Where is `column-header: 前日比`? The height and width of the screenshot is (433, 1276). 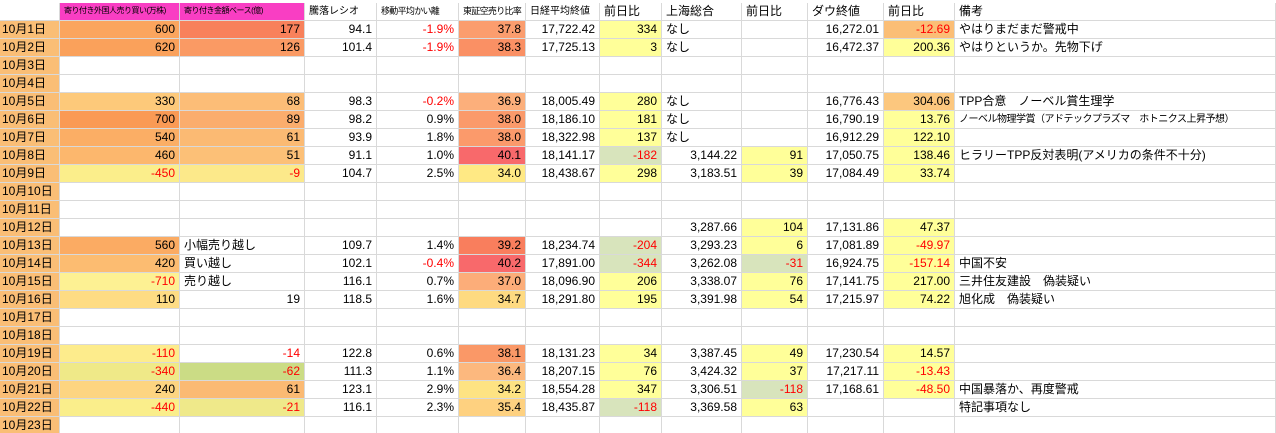
column-header: 前日比 is located at coordinates (919, 12).